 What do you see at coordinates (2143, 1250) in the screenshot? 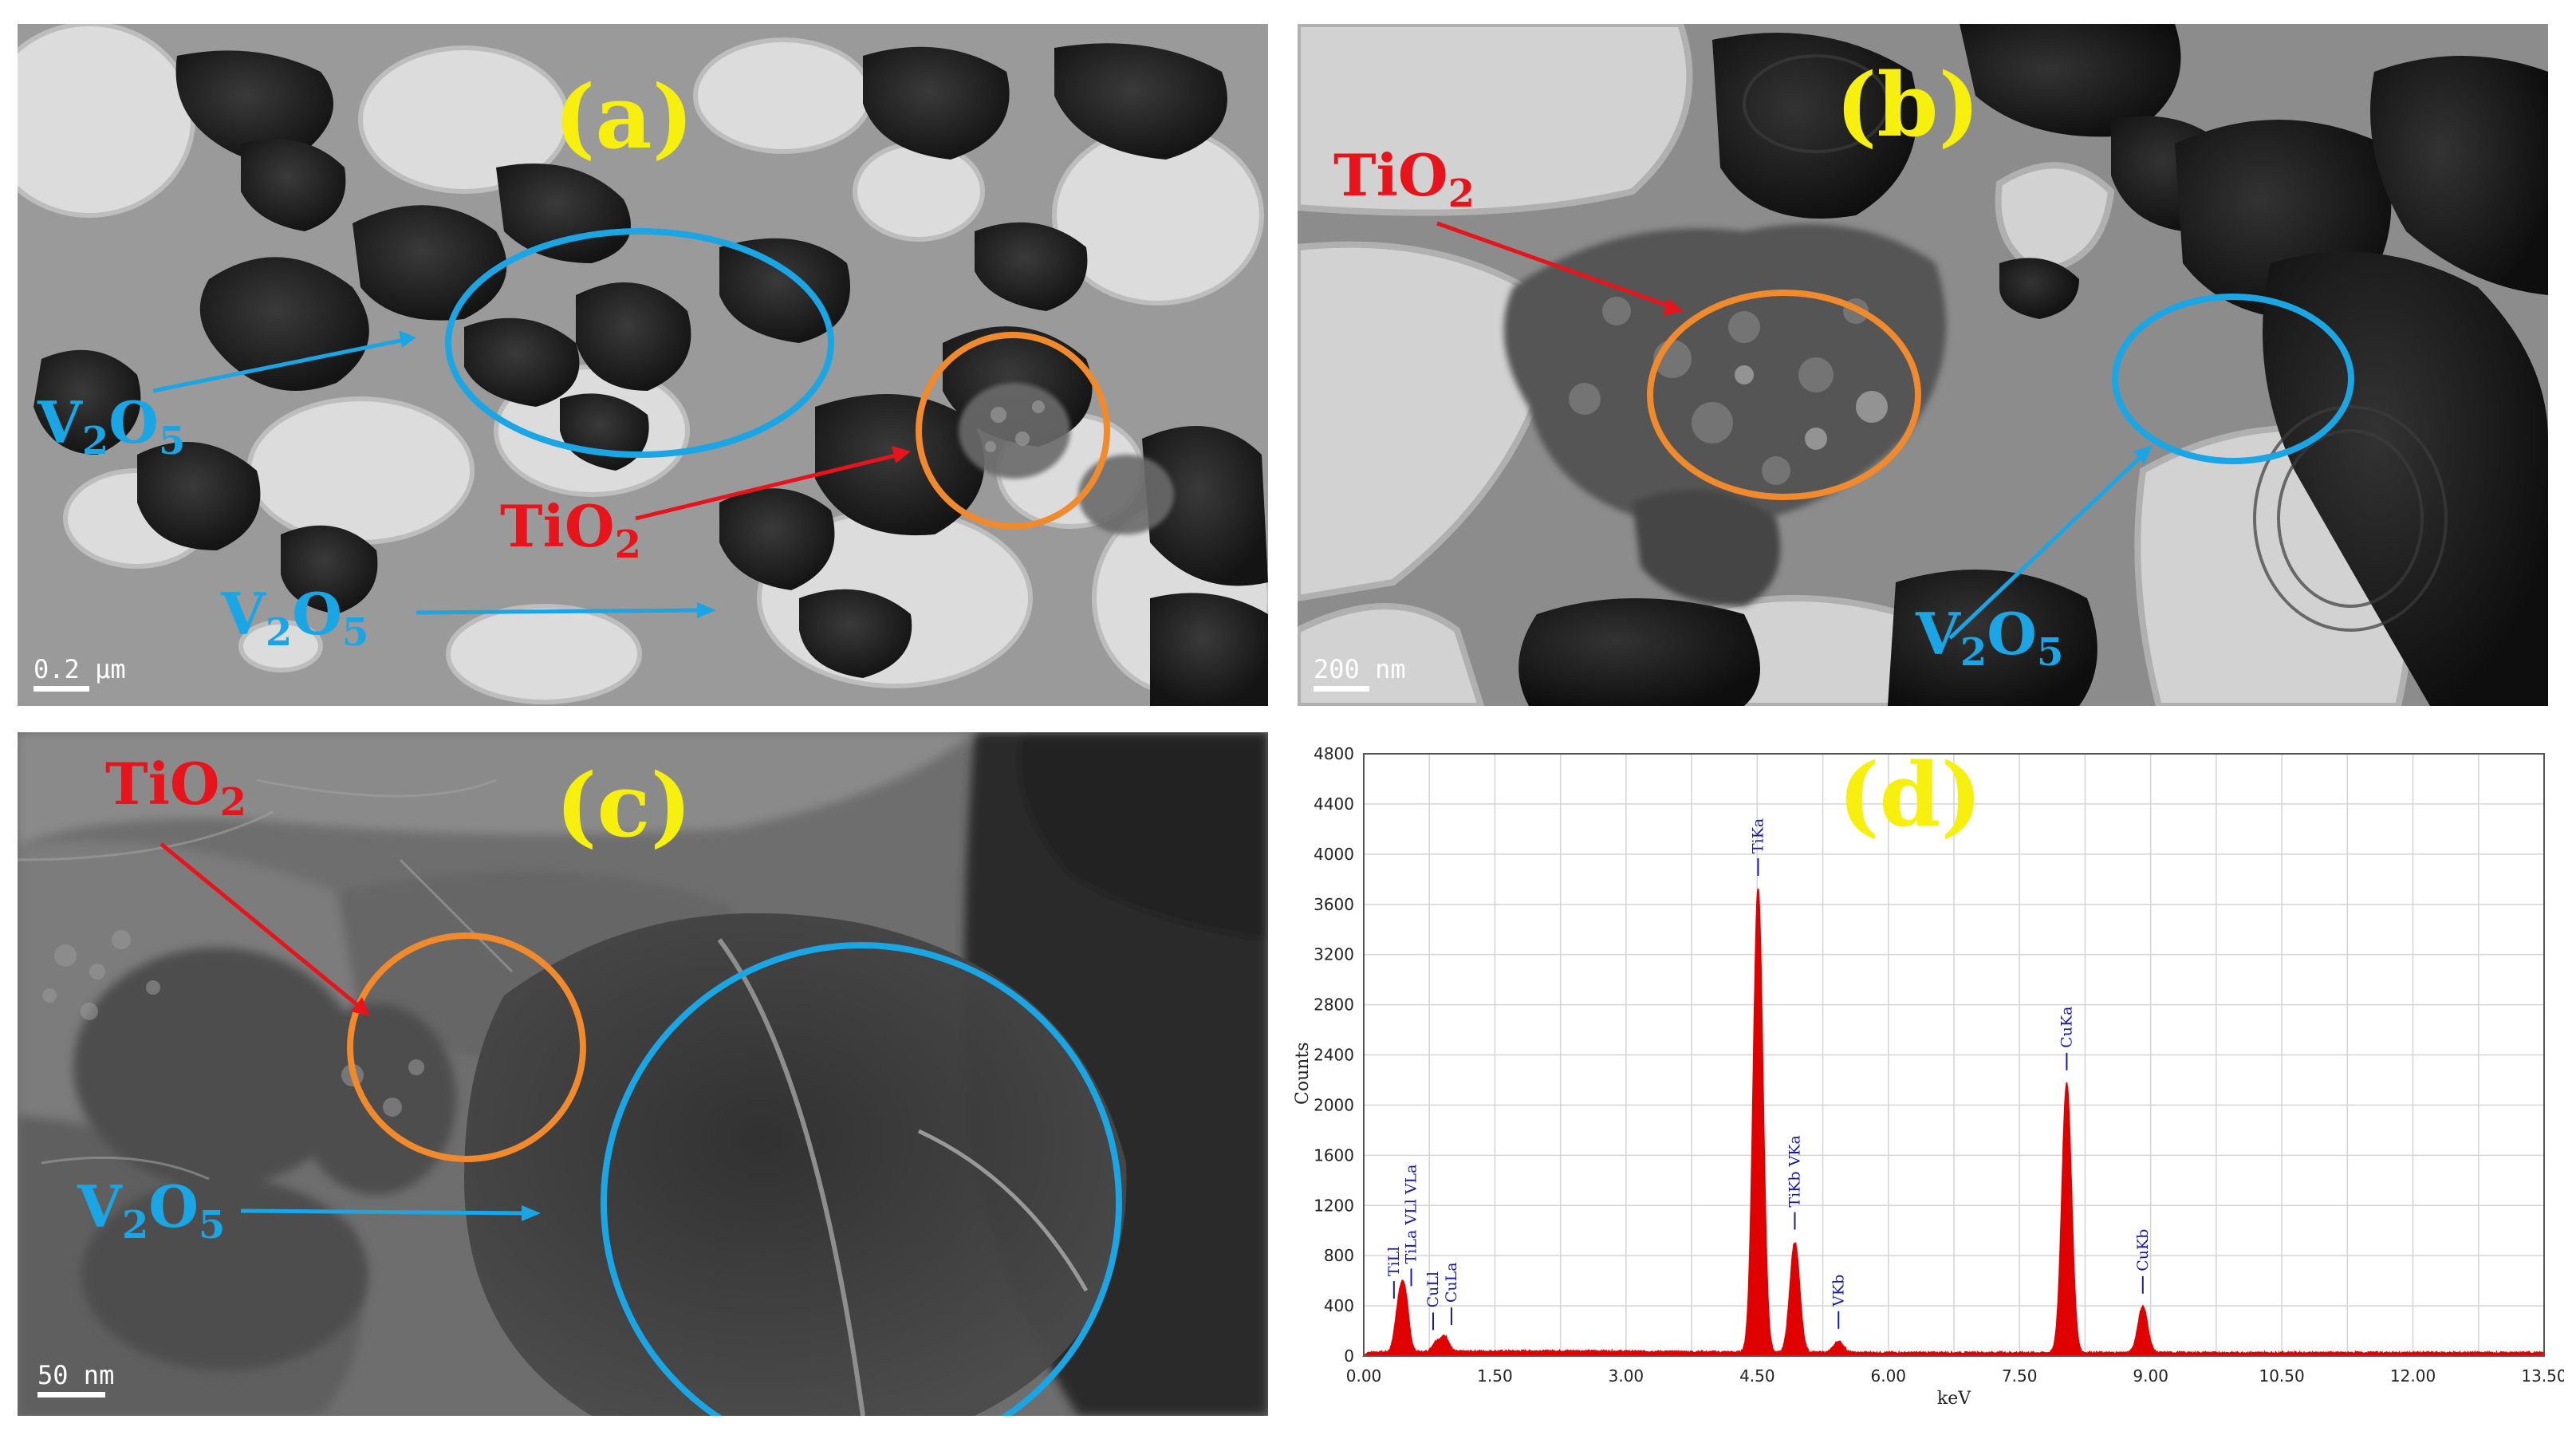
I see `peak-label: CuKb` at bounding box center [2143, 1250].